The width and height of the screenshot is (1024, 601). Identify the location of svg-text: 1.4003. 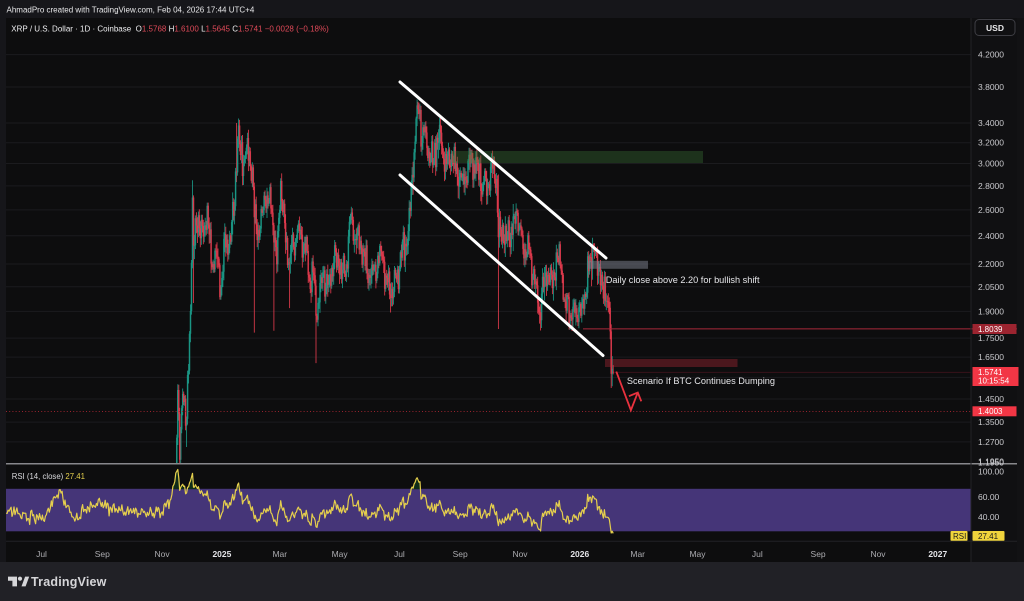
(990, 411).